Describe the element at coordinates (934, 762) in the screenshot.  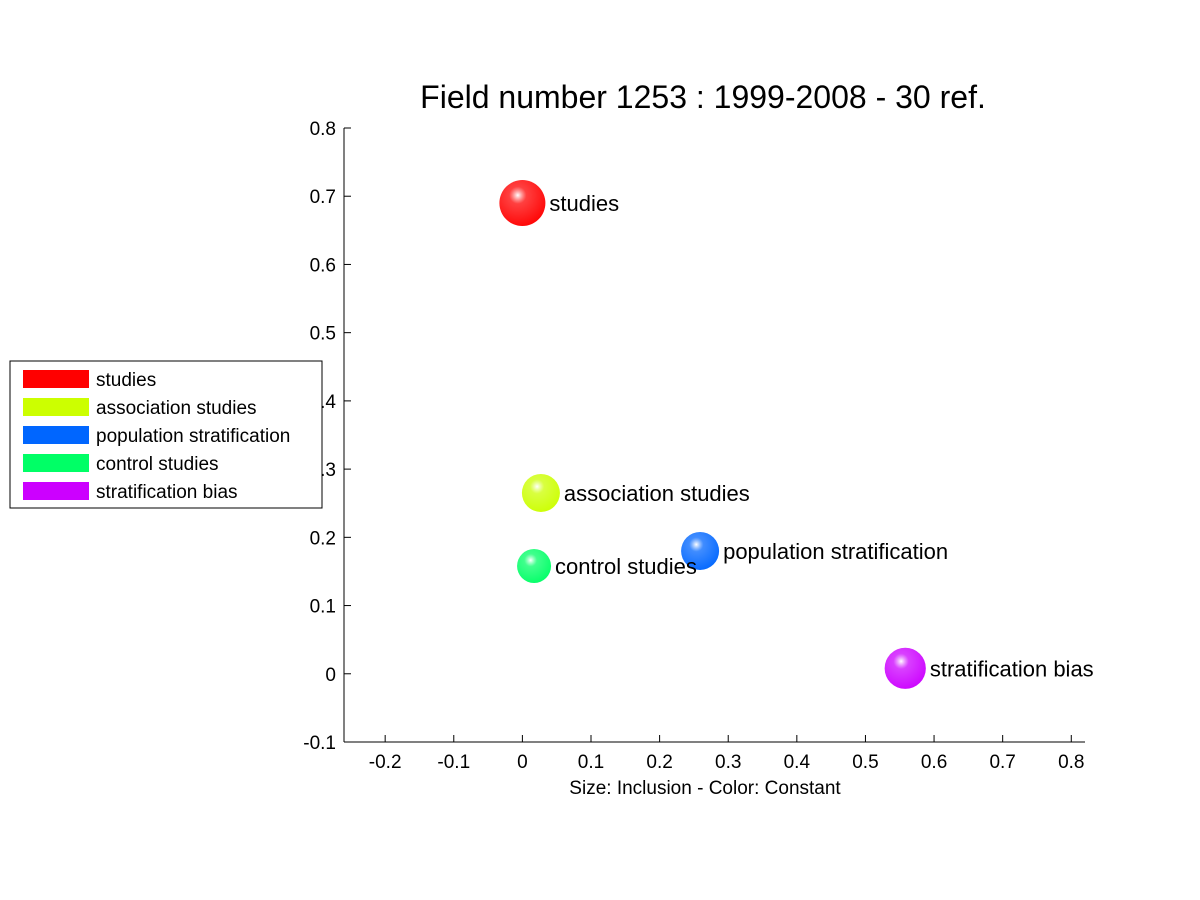
I see `x-tick-label: 0.6` at that location.